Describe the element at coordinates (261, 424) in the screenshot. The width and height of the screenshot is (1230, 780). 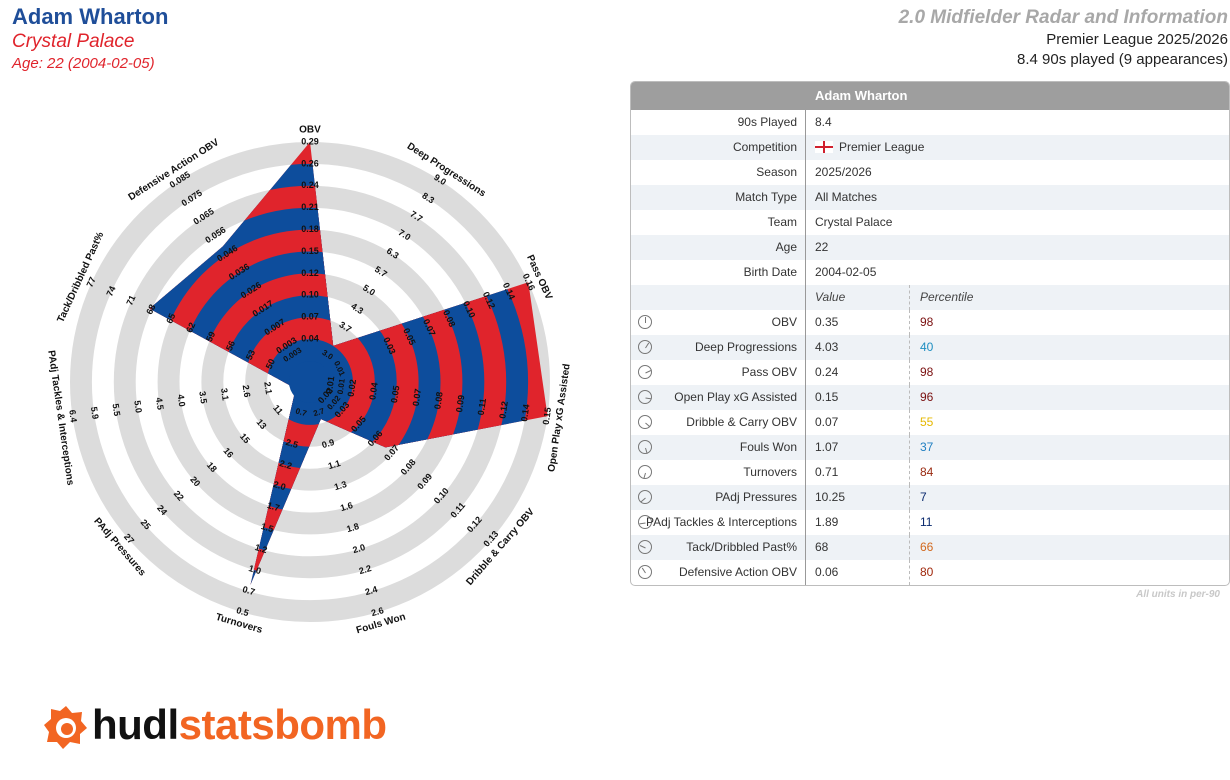
I see `radar-tick-label: 13` at that location.